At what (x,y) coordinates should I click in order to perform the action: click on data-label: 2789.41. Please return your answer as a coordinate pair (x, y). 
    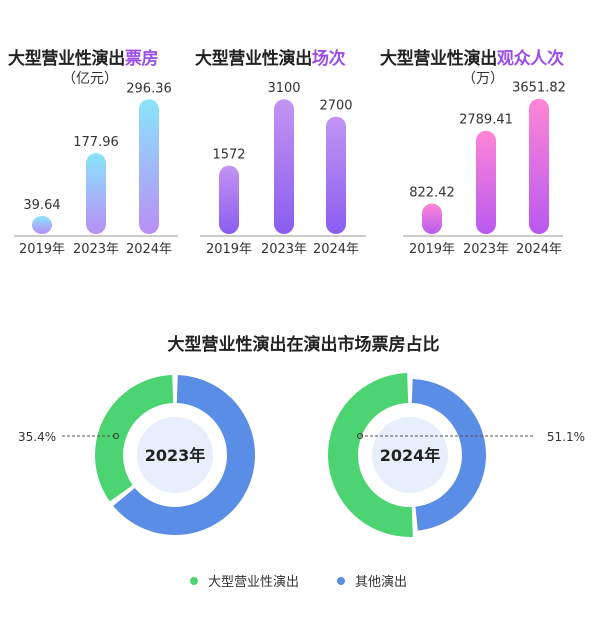
    Looking at the image, I should click on (486, 120).